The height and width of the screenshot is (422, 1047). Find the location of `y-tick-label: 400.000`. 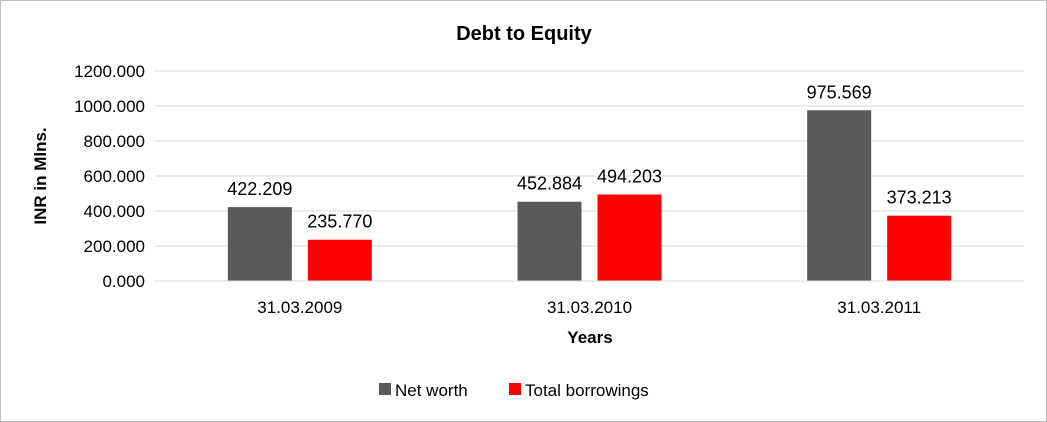

y-tick-label: 400.000 is located at coordinates (114, 211).